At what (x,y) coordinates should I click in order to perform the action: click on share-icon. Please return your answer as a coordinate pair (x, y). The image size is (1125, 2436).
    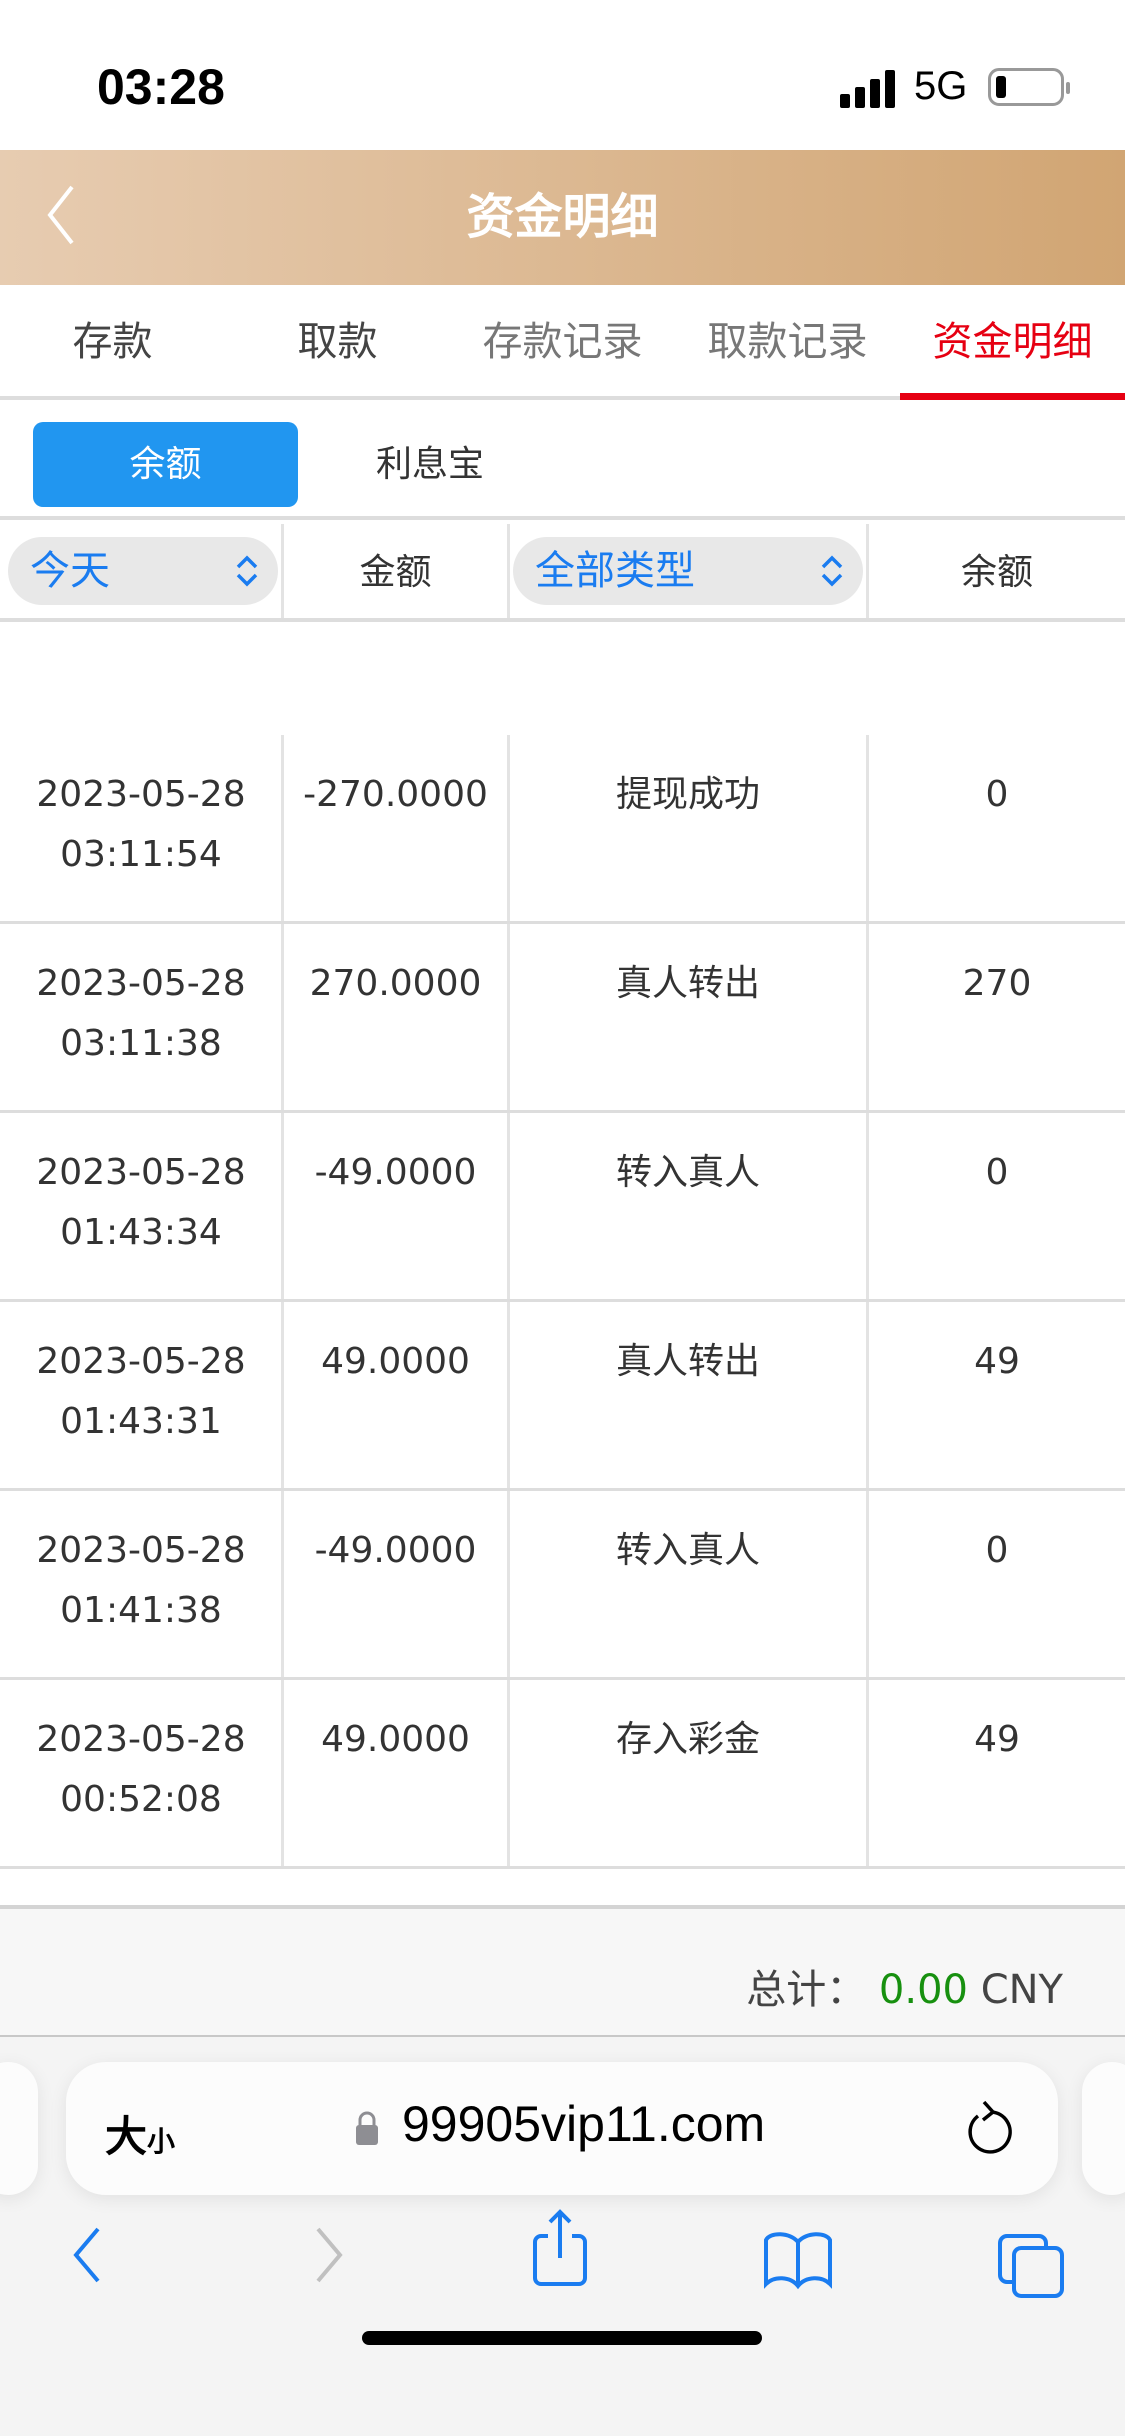
    Looking at the image, I should click on (562, 2248).